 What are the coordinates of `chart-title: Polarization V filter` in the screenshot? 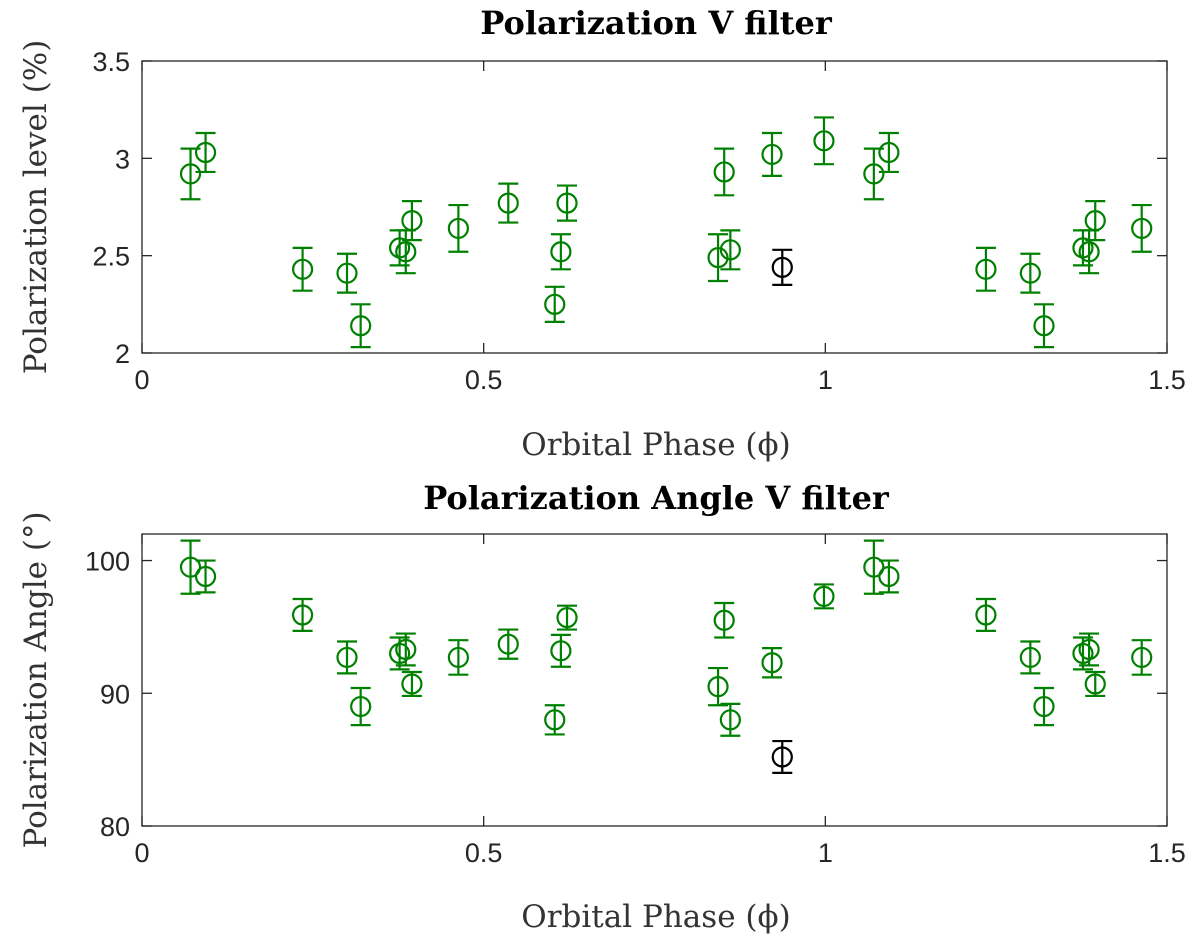 It's located at (656, 23).